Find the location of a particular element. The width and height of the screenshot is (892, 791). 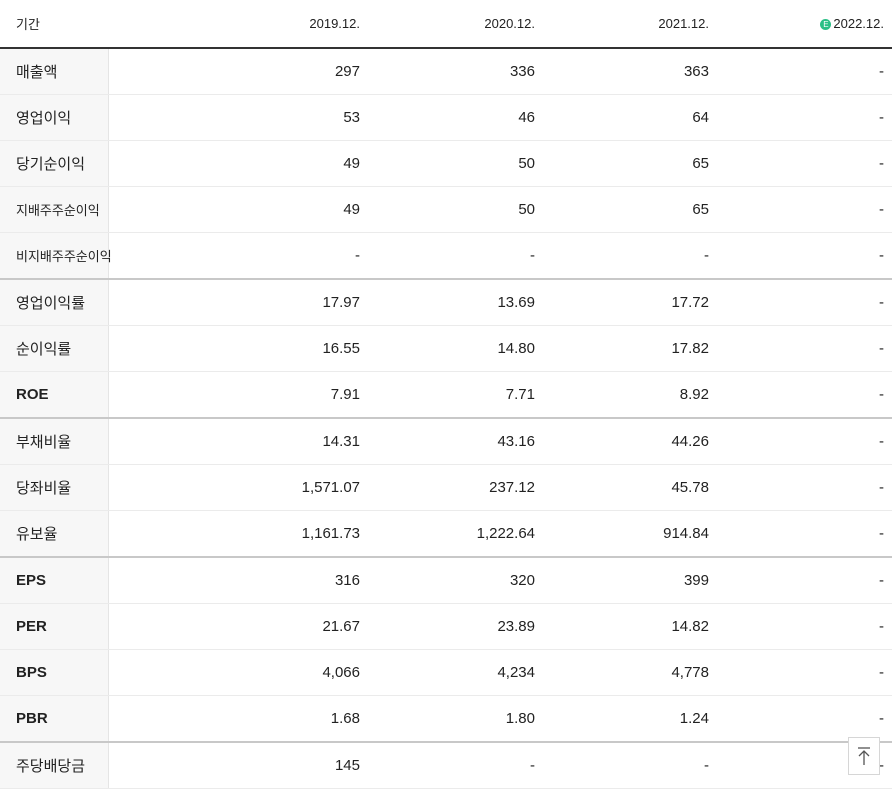

row-label: 유보율 is located at coordinates (54, 534).